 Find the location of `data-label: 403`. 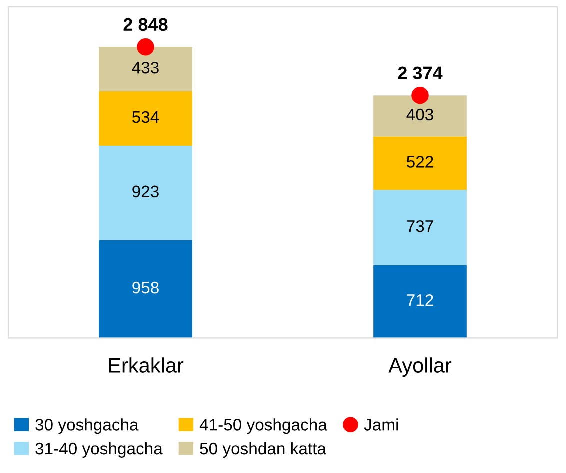

data-label: 403 is located at coordinates (420, 114).